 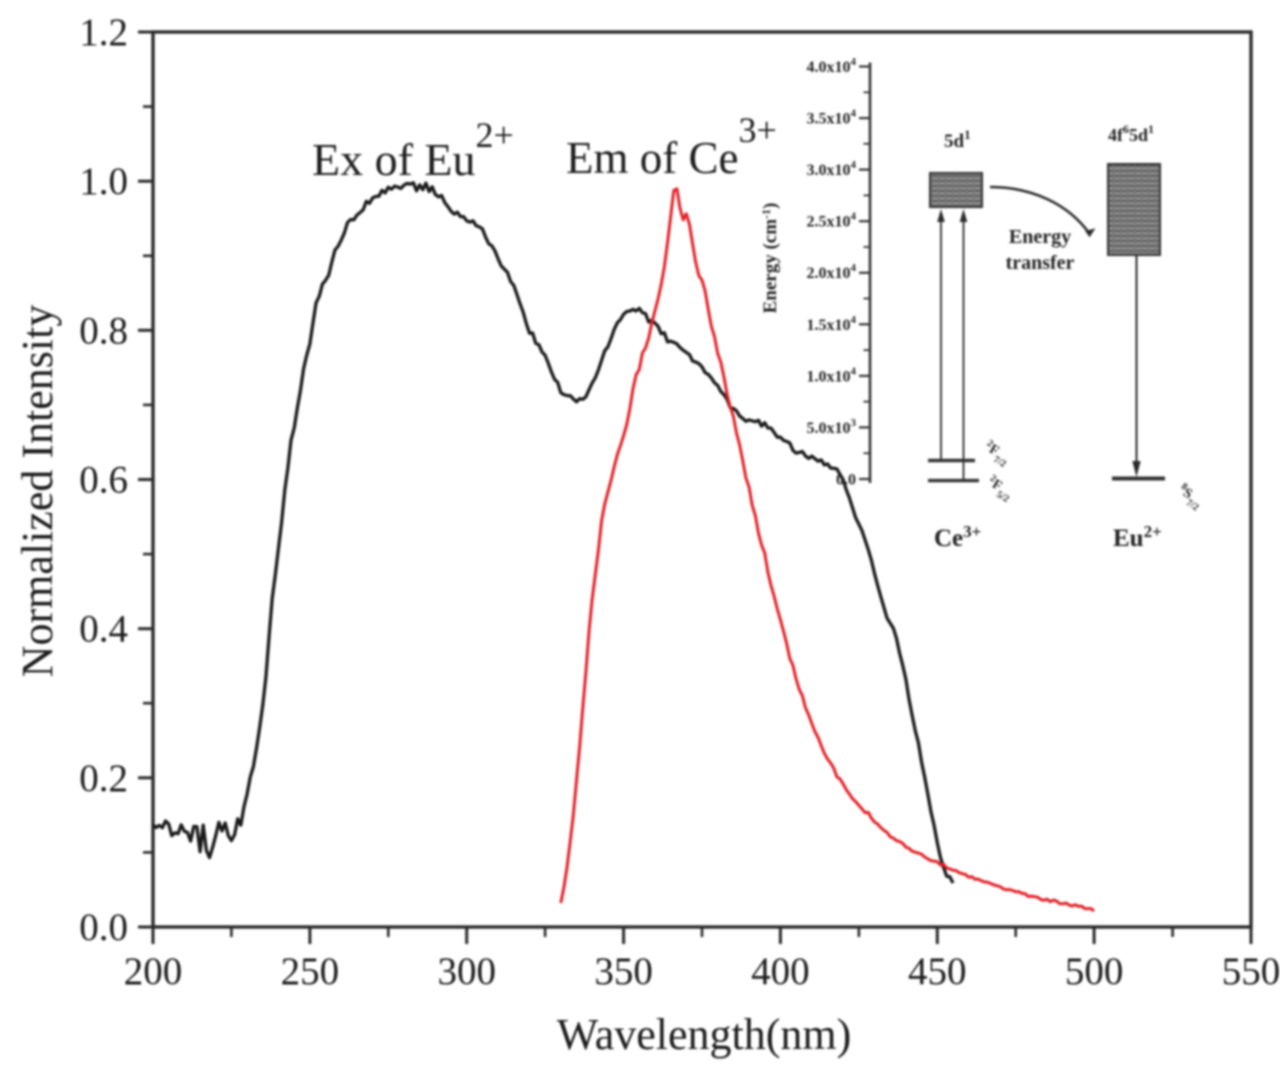 What do you see at coordinates (832, 427) in the screenshot?
I see `svg-text: 5.0x10³` at bounding box center [832, 427].